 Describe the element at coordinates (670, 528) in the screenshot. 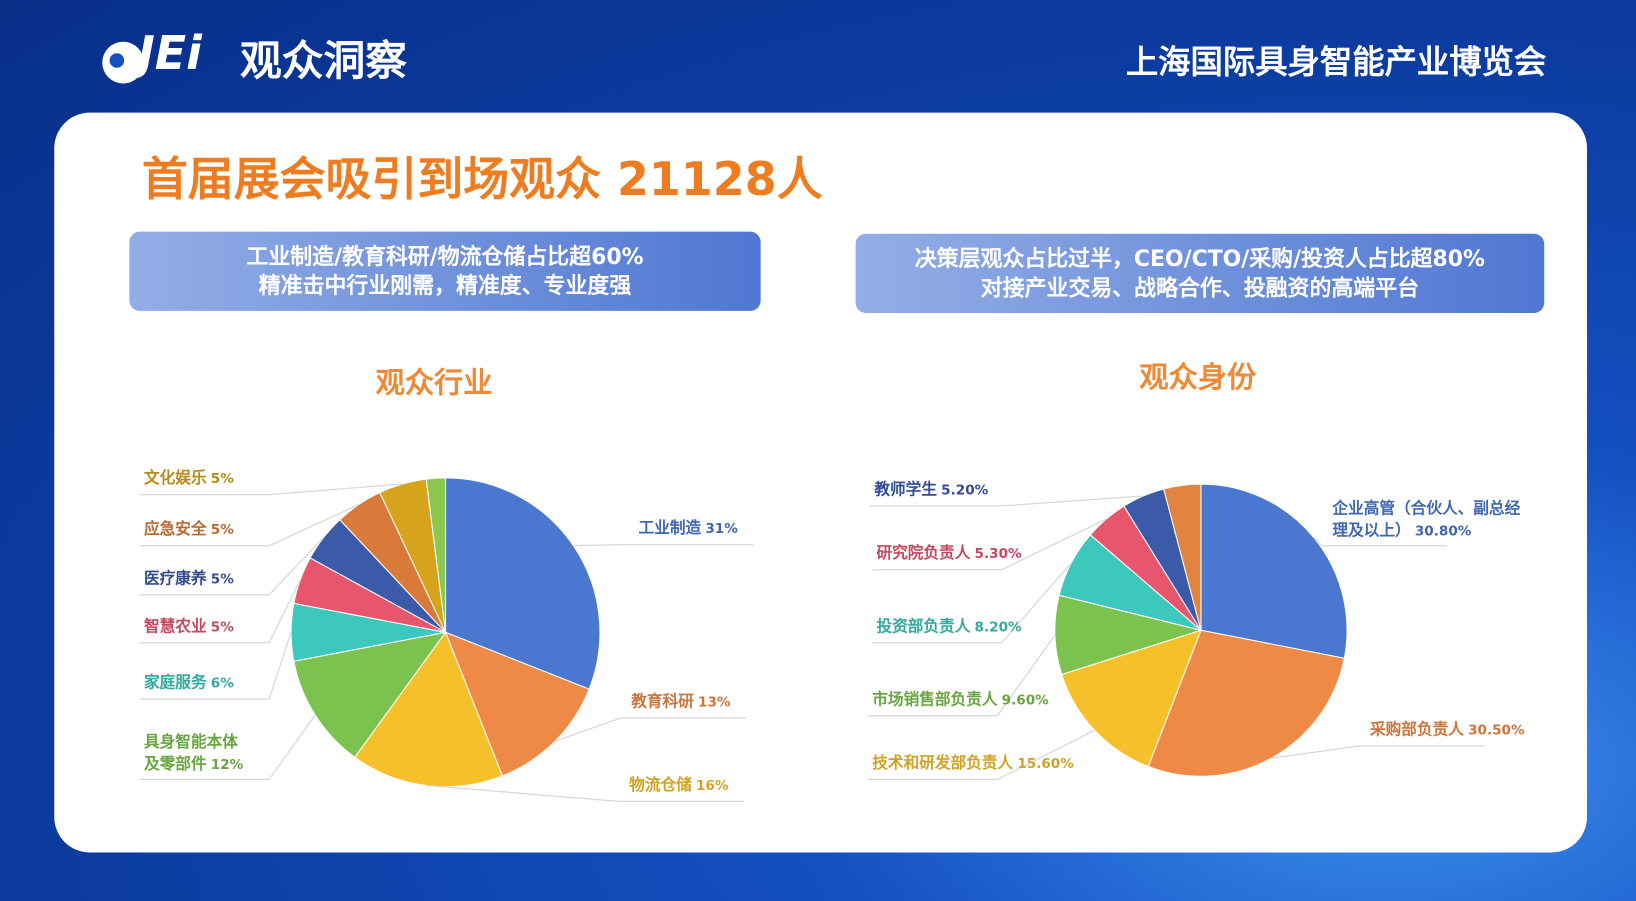

I see `slice-category: 工业制造` at that location.